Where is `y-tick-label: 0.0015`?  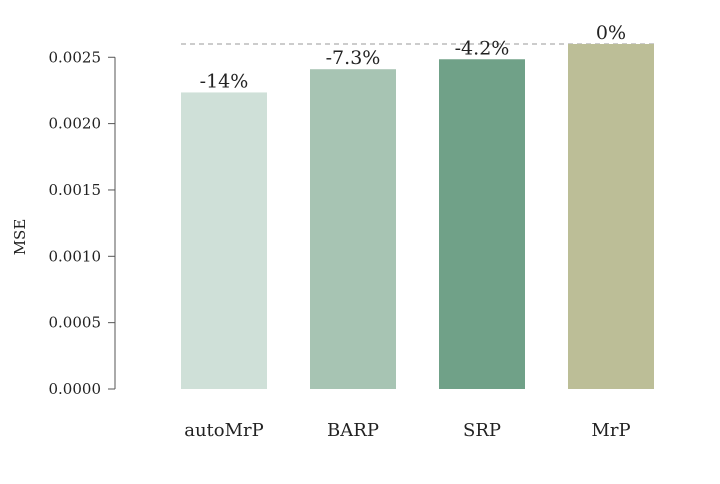 y-tick-label: 0.0015 is located at coordinates (75, 190).